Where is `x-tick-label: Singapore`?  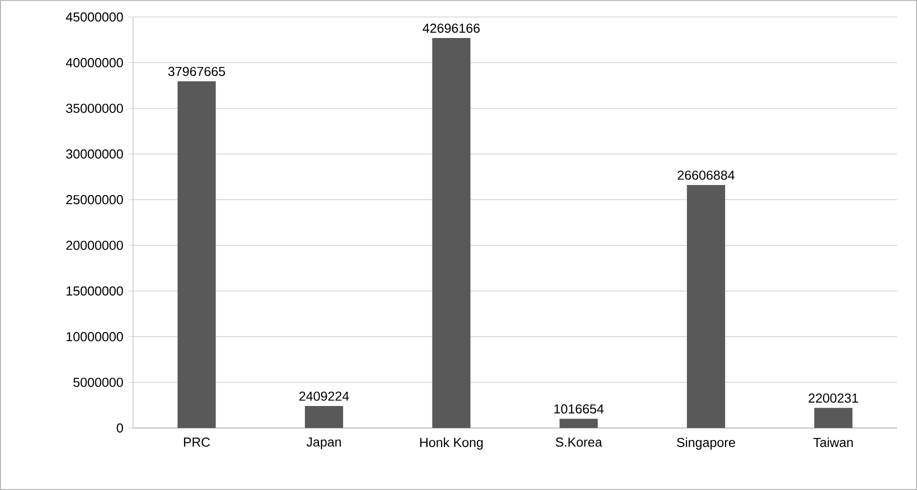 x-tick-label: Singapore is located at coordinates (706, 444).